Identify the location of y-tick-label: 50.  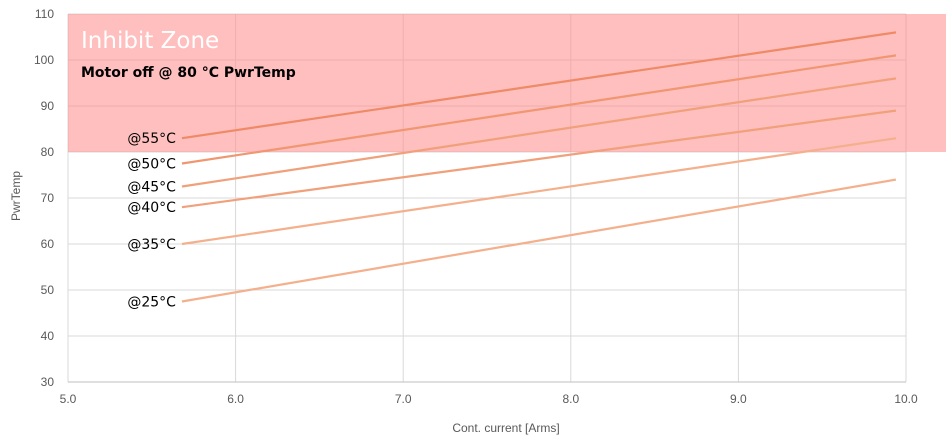
(48, 290).